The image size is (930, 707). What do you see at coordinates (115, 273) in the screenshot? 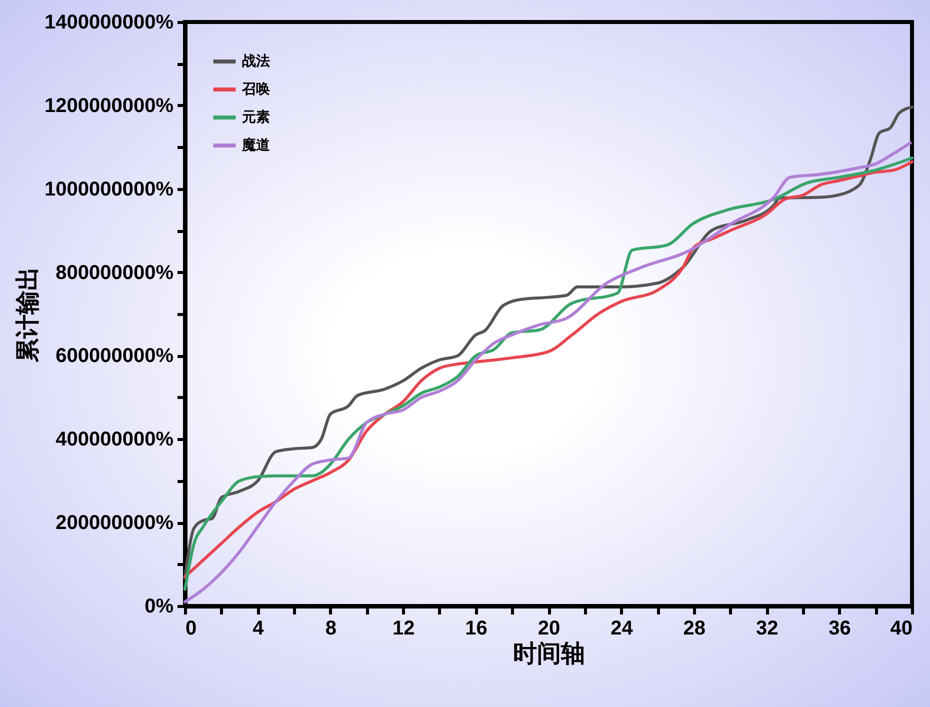
I see `y-tick-label: 800000000%` at bounding box center [115, 273].